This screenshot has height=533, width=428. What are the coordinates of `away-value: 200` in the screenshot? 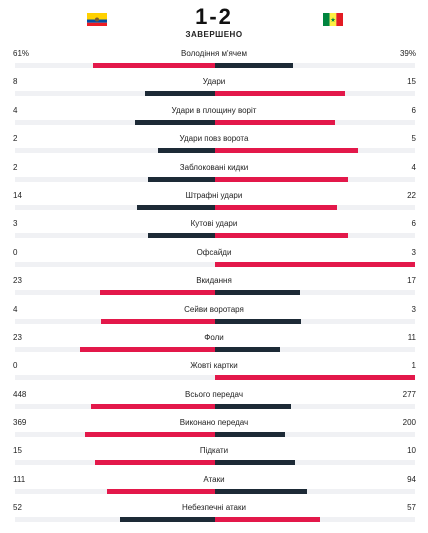 It's located at (409, 423).